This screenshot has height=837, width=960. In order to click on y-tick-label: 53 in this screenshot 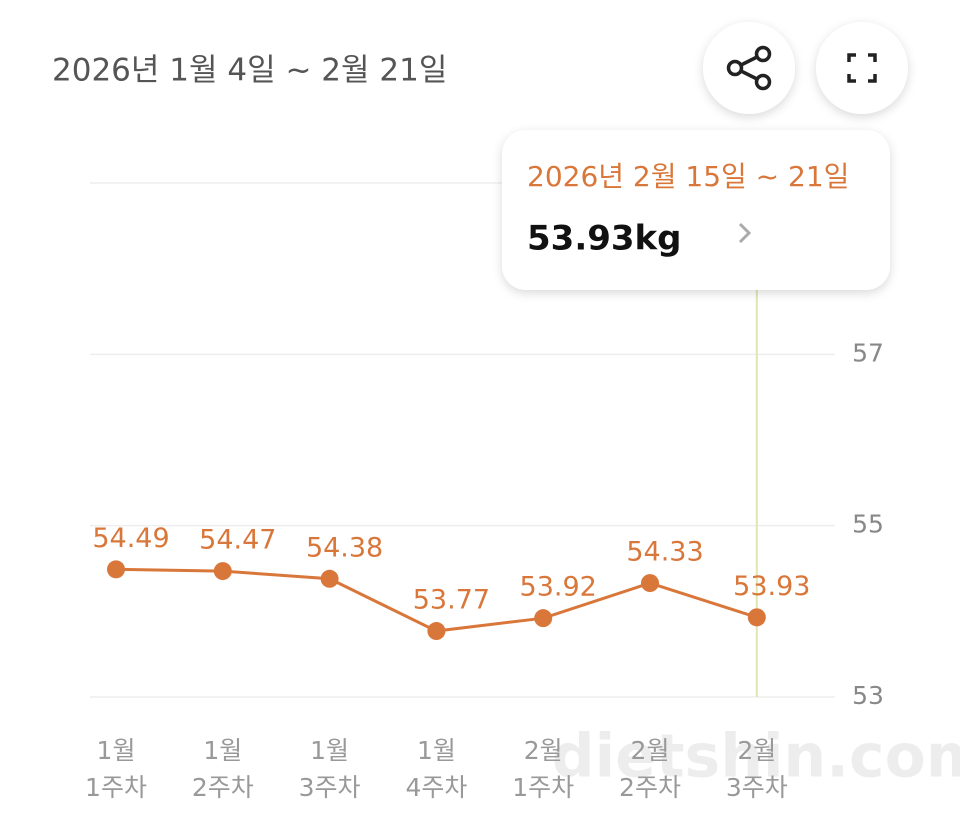, I will do `click(868, 695)`.